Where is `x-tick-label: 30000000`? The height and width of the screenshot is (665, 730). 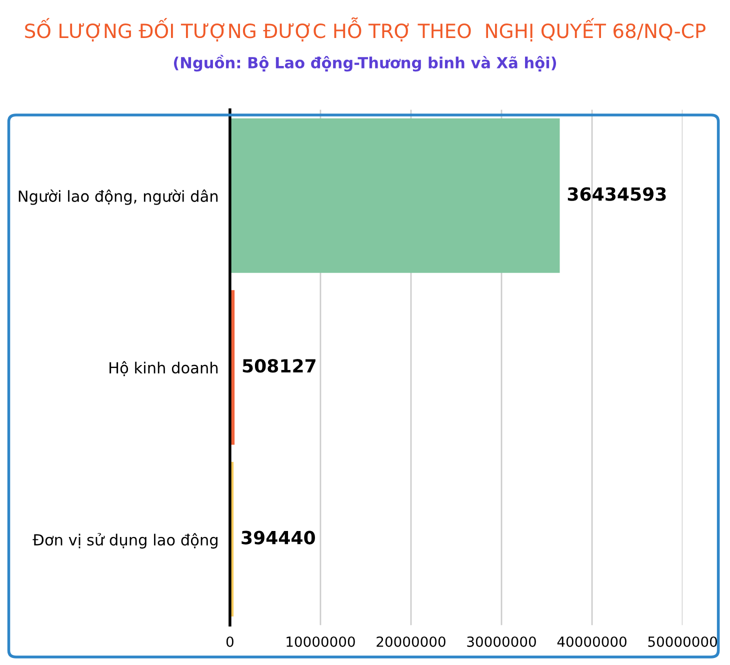 x-tick-label: 30000000 is located at coordinates (501, 641).